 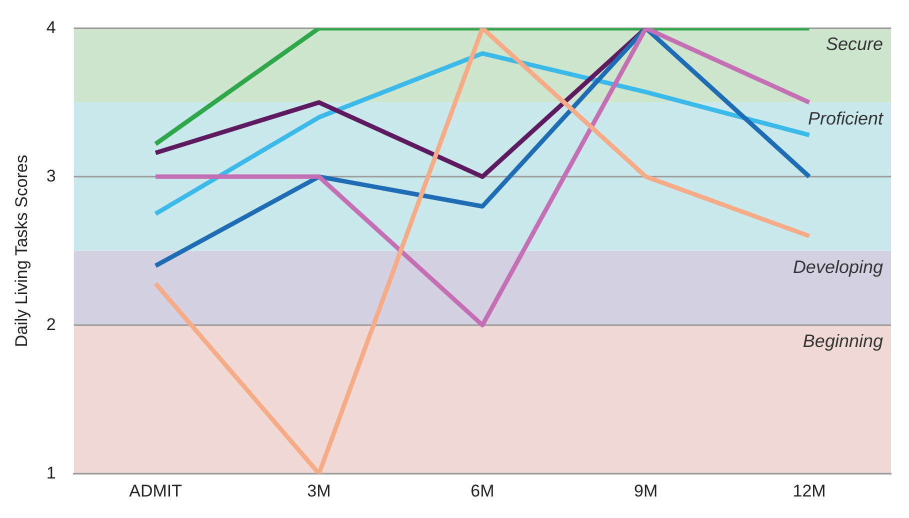 I want to click on x-tick-label: 3M, so click(x=319, y=490).